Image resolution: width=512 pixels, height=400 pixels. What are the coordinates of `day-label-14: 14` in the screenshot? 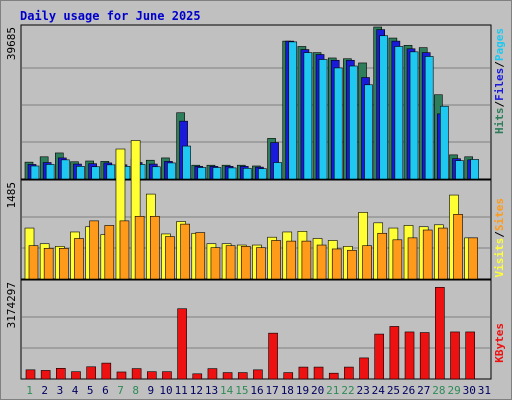 It's located at (227, 390).